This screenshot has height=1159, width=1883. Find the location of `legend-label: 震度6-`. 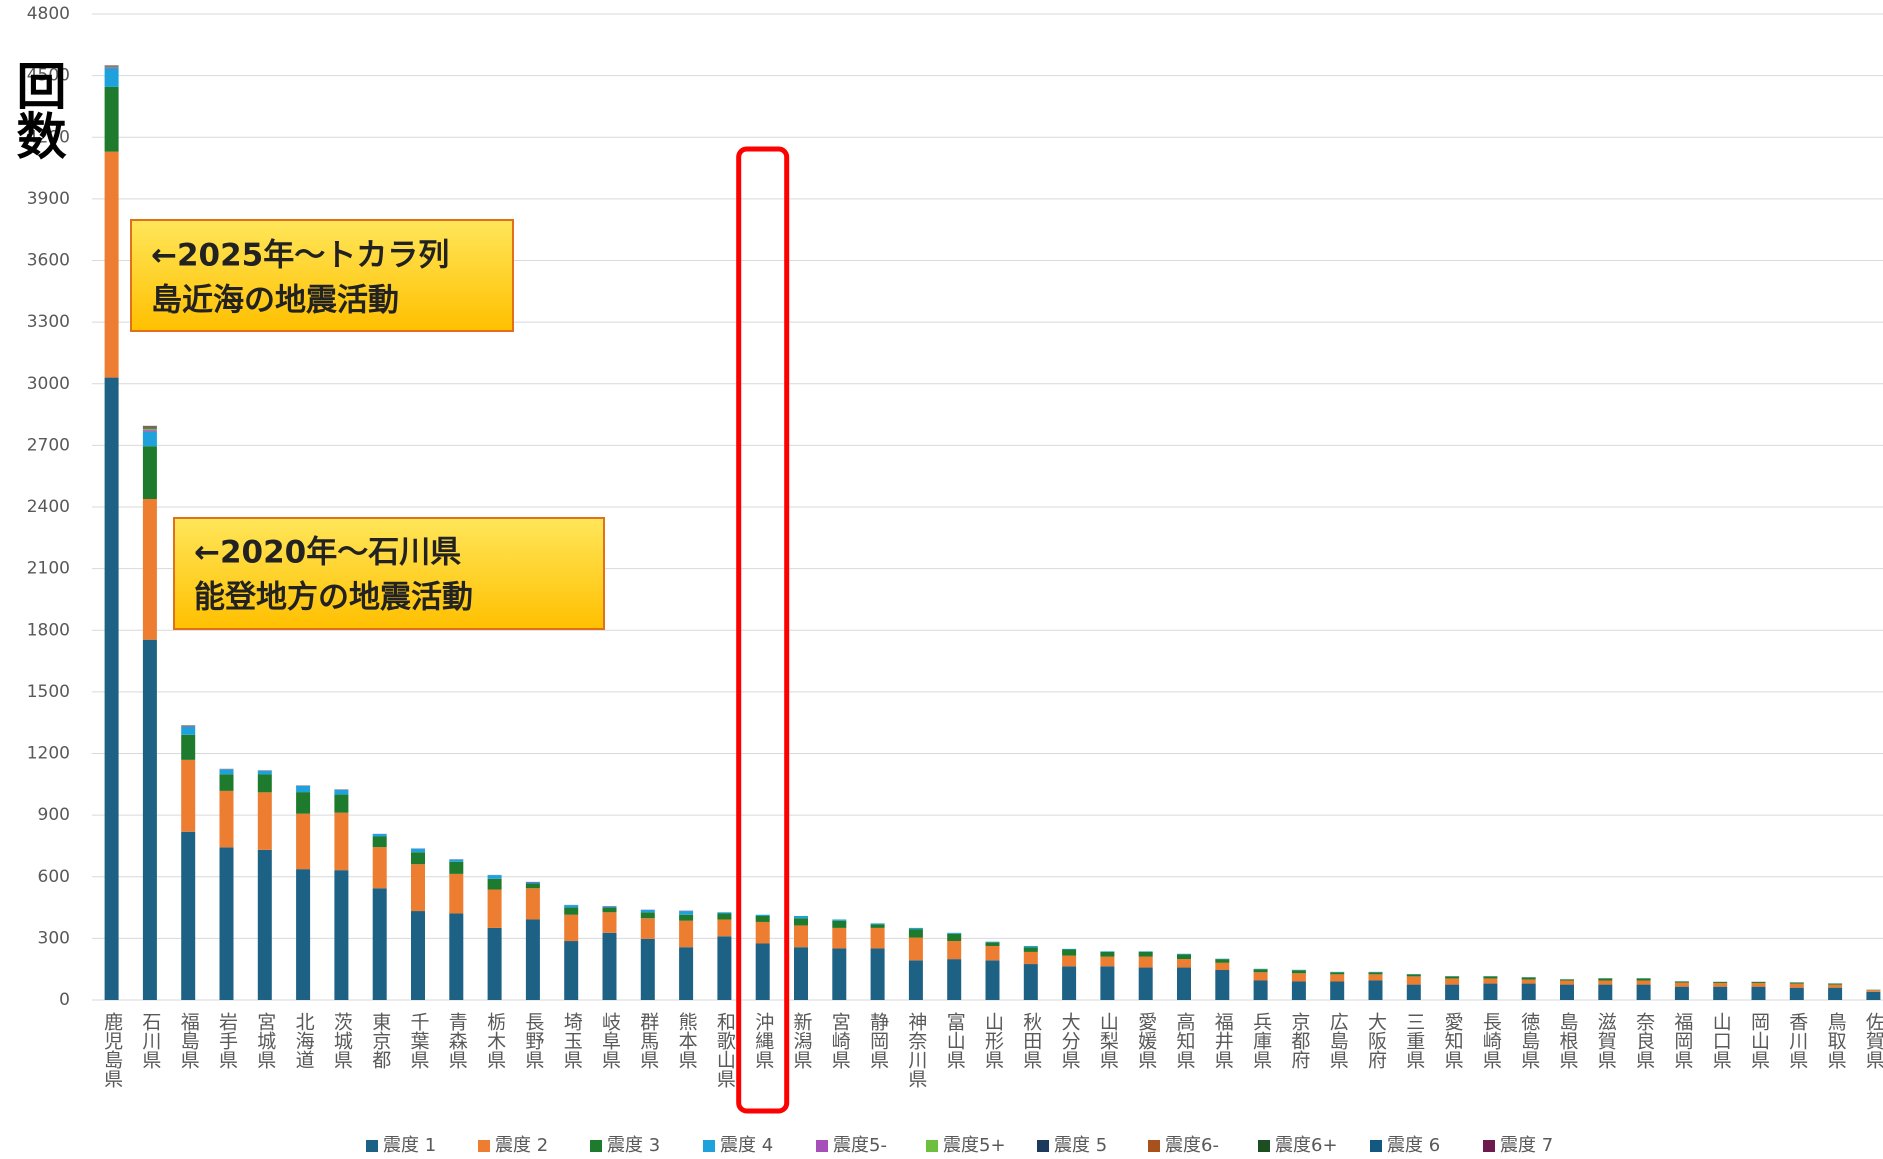

legend-label: 震度6- is located at coordinates (1192, 1145).